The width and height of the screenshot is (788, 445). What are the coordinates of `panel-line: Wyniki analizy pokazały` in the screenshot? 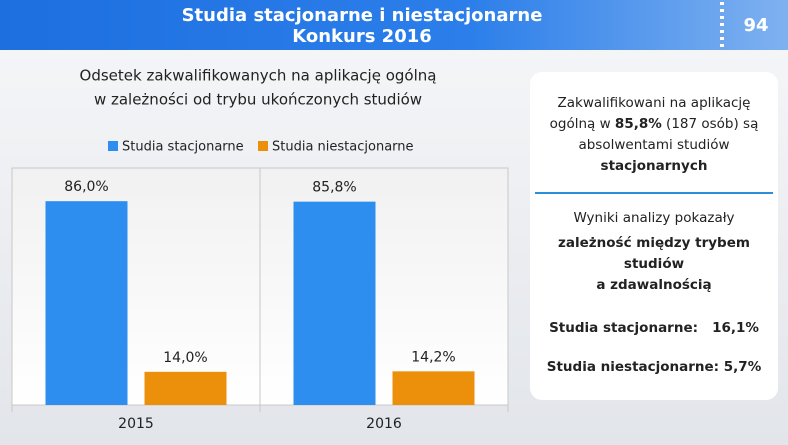 It's located at (653, 218).